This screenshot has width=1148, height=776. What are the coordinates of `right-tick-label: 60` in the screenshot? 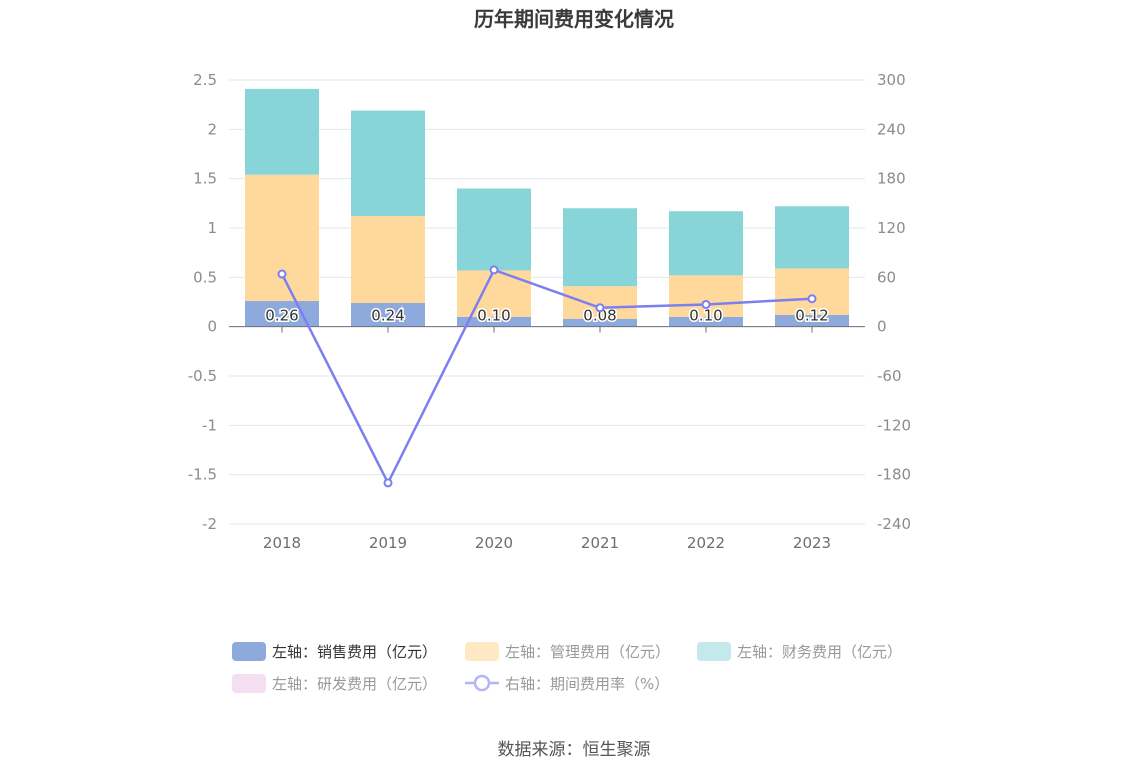 It's located at (886, 277).